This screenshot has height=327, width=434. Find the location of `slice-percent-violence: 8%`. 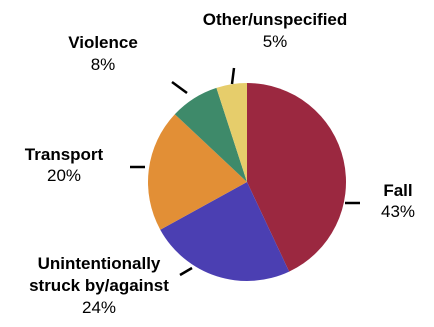

slice-percent-violence: 8% is located at coordinates (103, 64).